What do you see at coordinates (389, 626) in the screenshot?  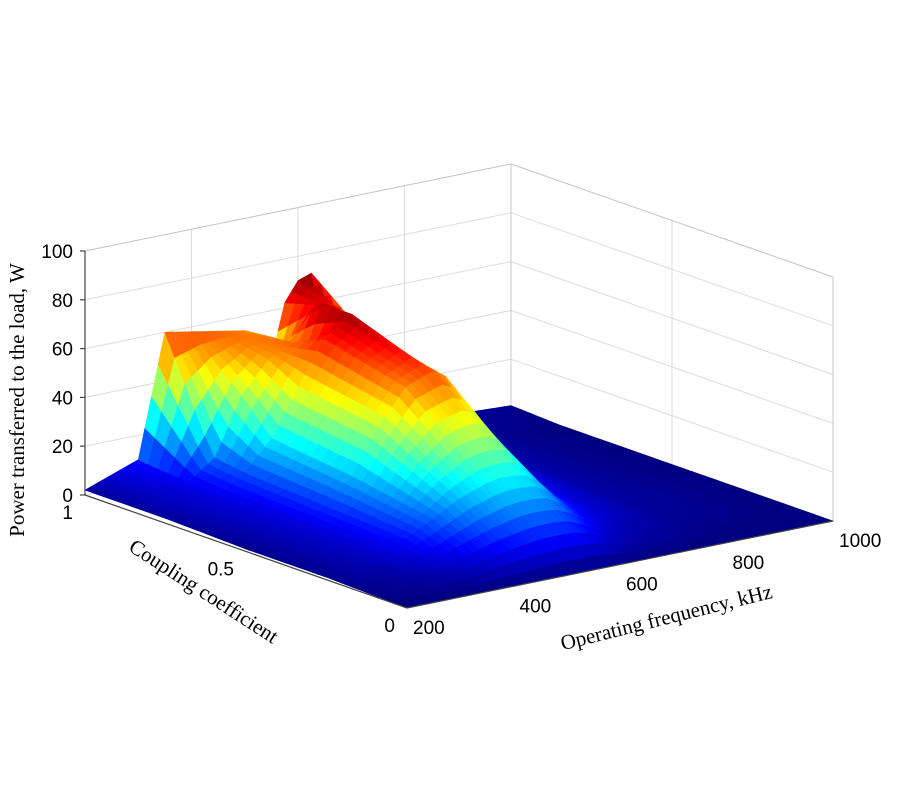 I see `y-tick-label: 0` at bounding box center [389, 626].